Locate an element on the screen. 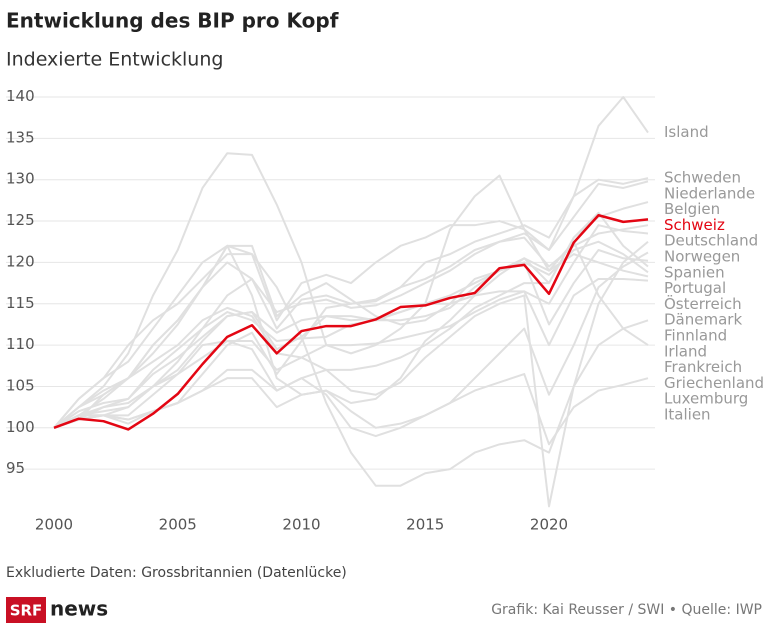  legend-label: Schweiz is located at coordinates (694, 225).